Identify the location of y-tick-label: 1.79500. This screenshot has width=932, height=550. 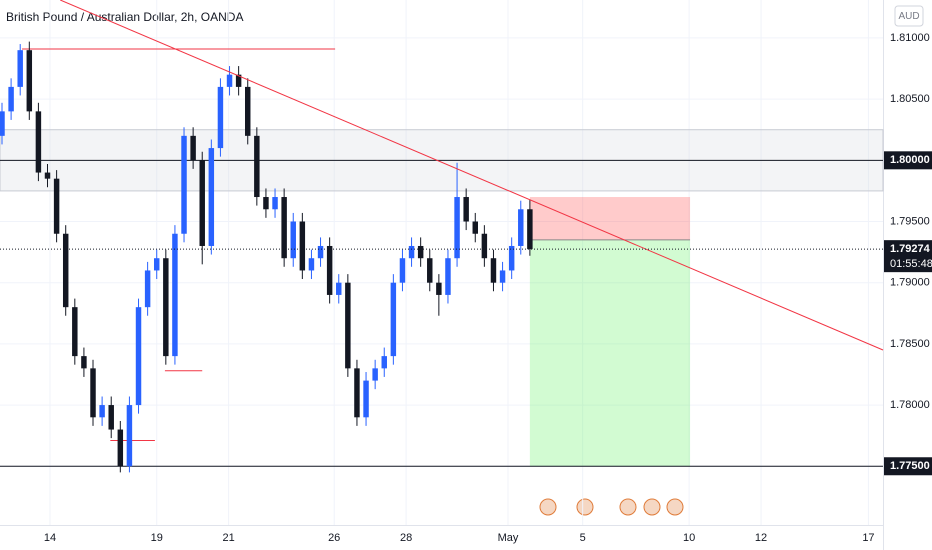
(910, 221).